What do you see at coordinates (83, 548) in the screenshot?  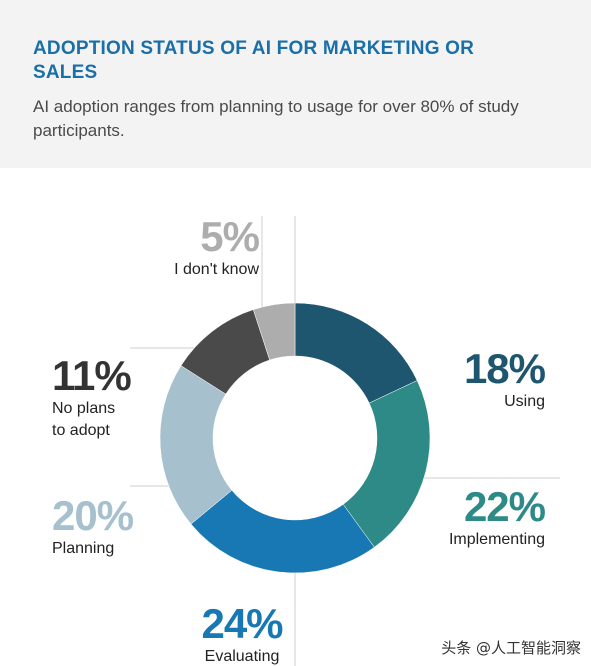 I see `category-label-planning: Planning` at bounding box center [83, 548].